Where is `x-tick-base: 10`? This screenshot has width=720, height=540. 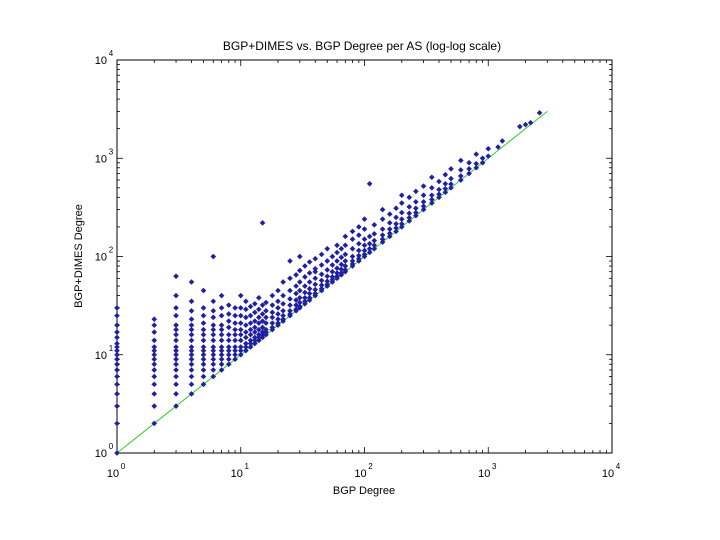
x-tick-base: 10 is located at coordinates (237, 474).